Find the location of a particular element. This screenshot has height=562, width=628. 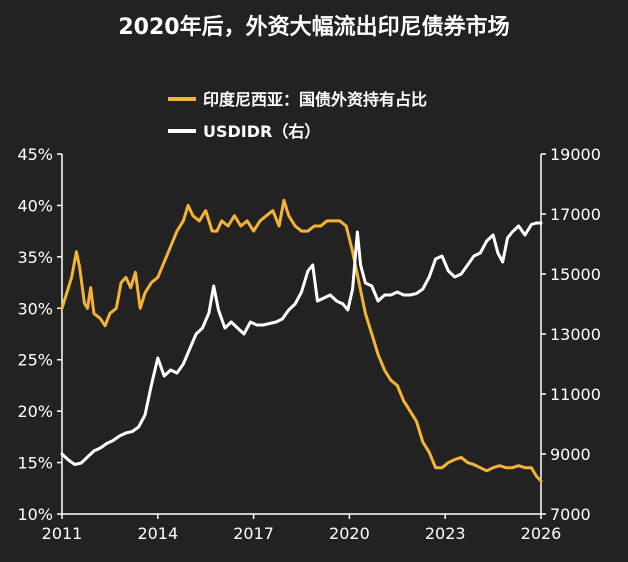

x-tick-label: 2023 is located at coordinates (445, 533).